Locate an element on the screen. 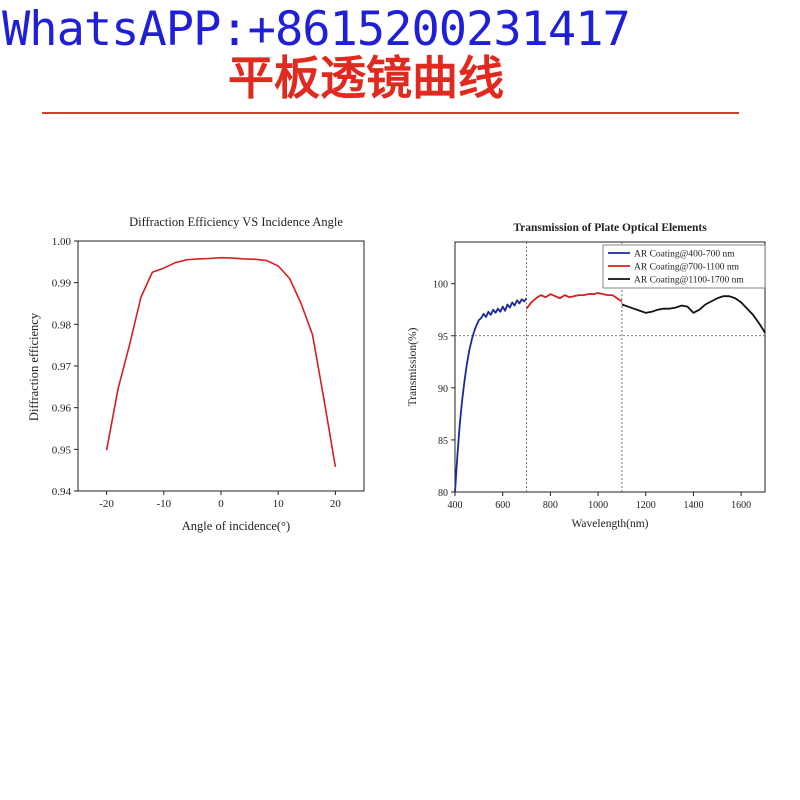 This screenshot has width=800, height=800. x-tick-label: 1000 is located at coordinates (598, 505).